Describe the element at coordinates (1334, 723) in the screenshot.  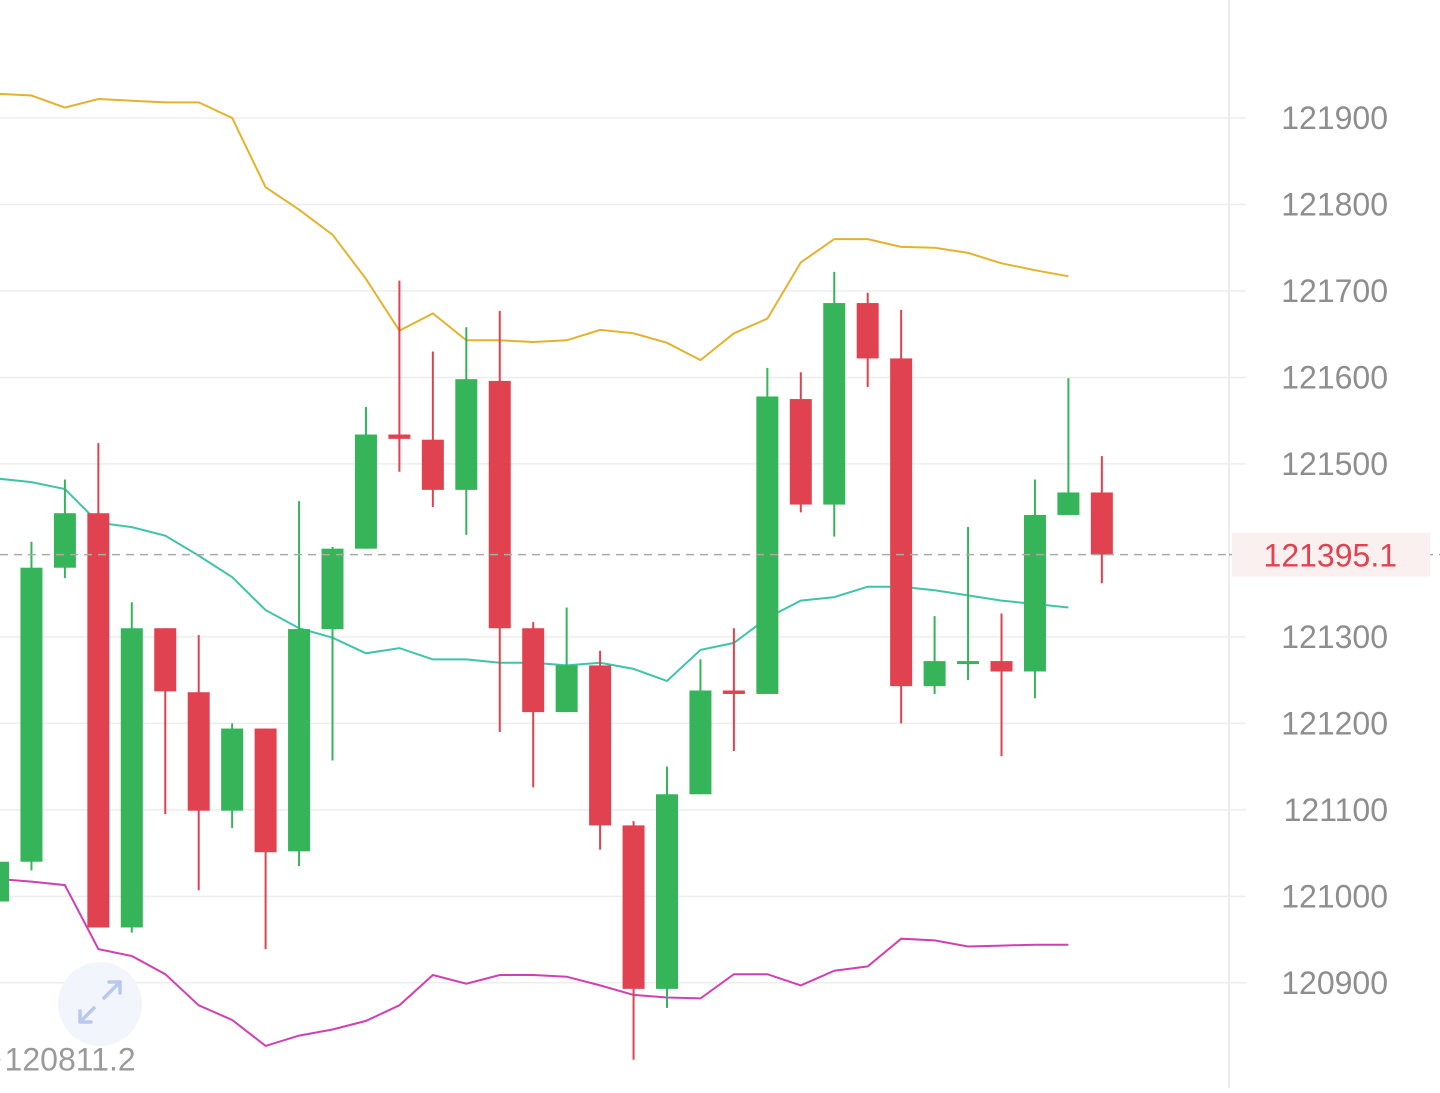
I see `y-tick-label: 121200` at that location.